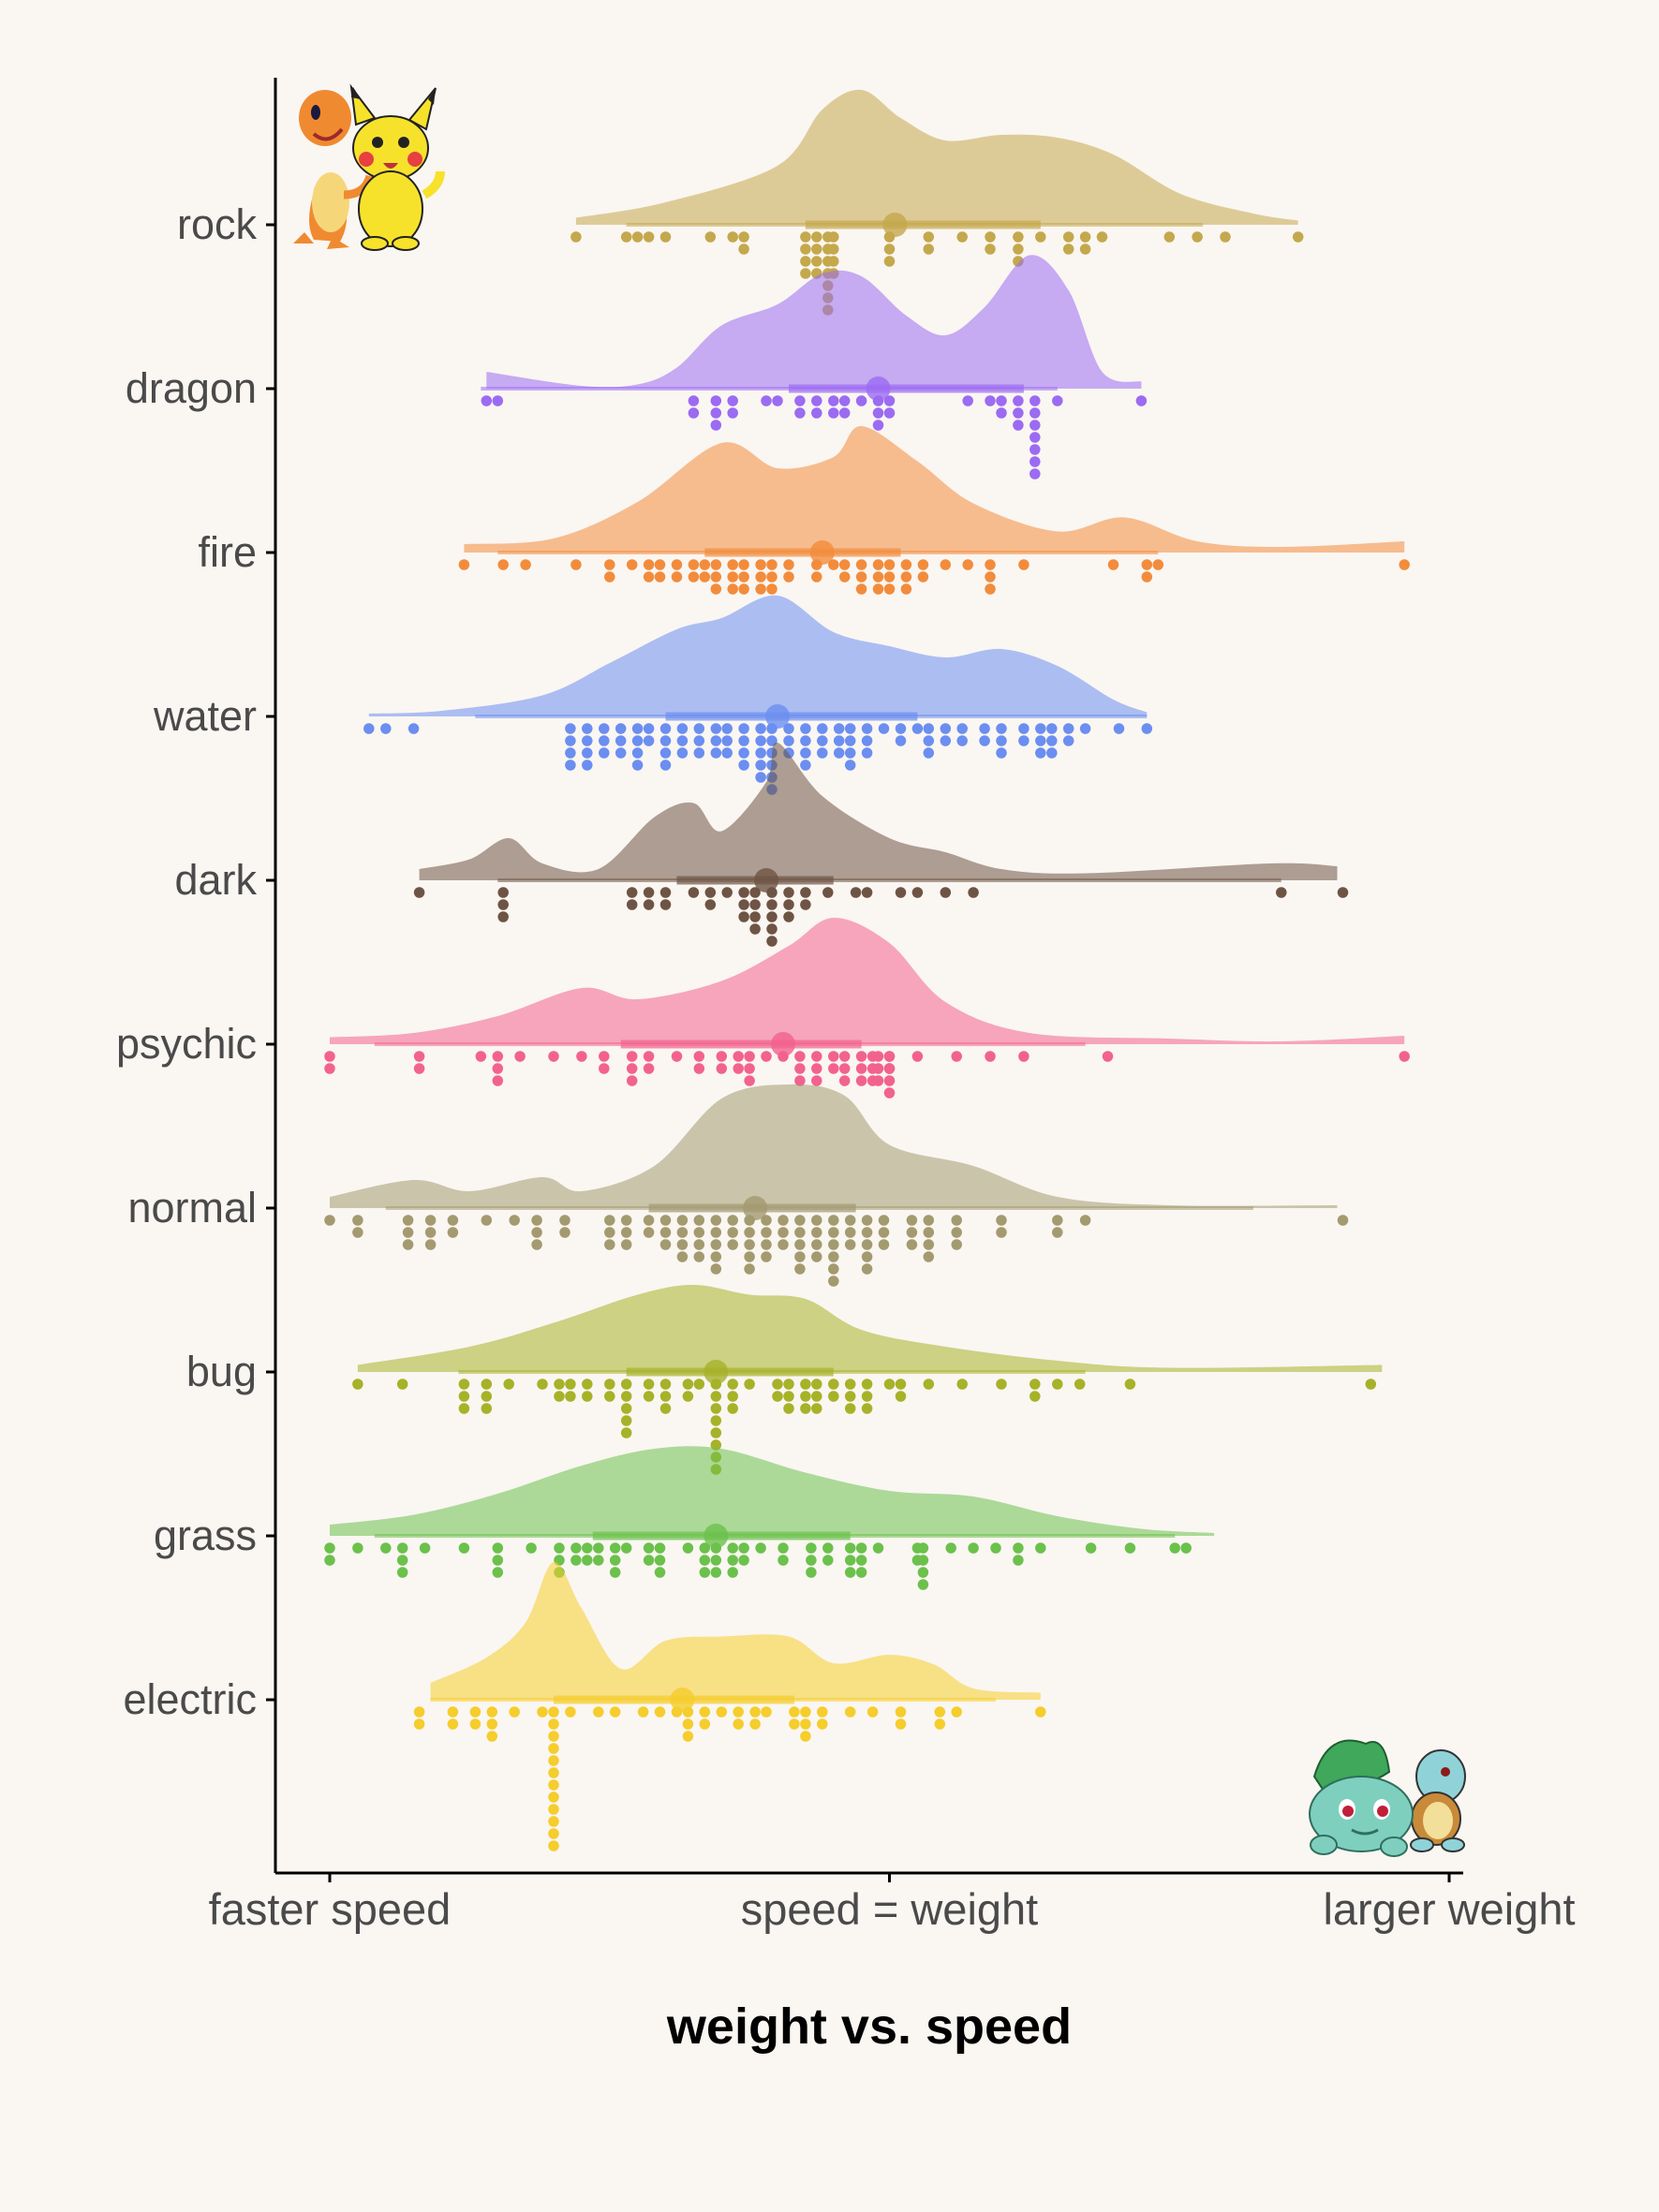 The image size is (1659, 2212). Describe the element at coordinates (814, 367) in the screenshot. I see `series-dragon` at that location.